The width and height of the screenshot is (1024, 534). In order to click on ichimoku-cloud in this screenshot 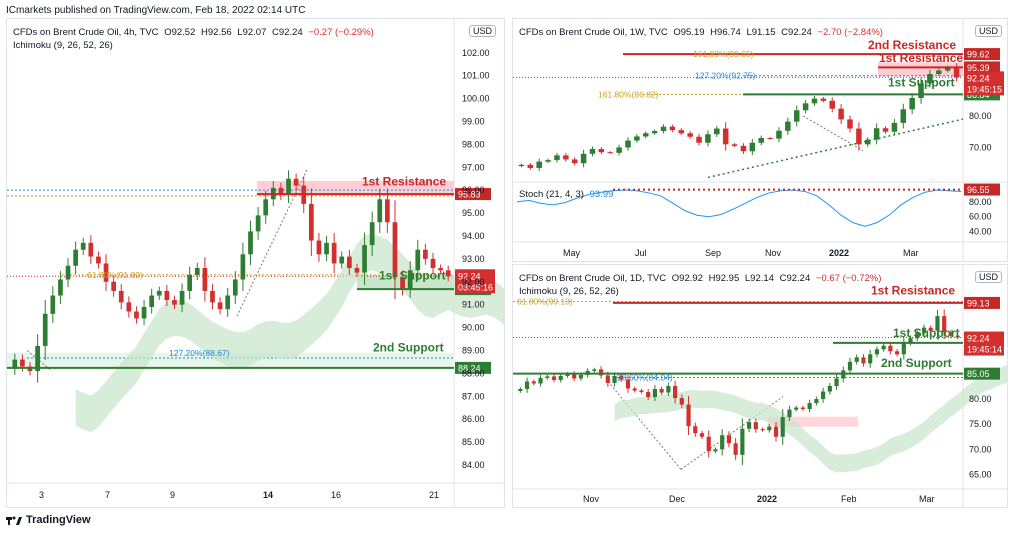, I will do `click(810, 418)`.